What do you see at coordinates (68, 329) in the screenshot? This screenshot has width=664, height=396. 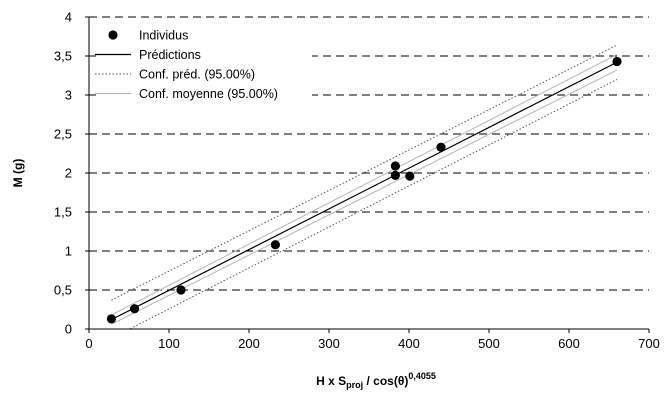 I see `y-tick-label-0: 0` at bounding box center [68, 329].